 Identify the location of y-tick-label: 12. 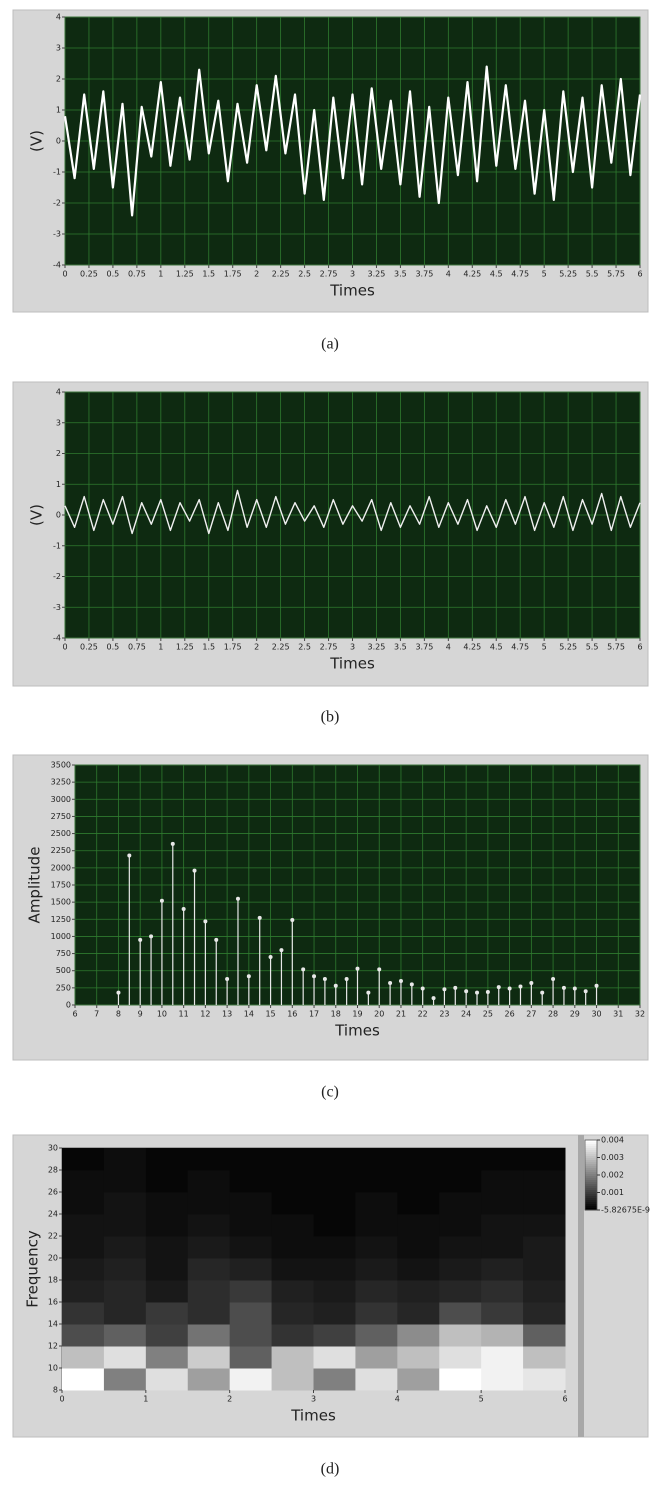
(53, 1346).